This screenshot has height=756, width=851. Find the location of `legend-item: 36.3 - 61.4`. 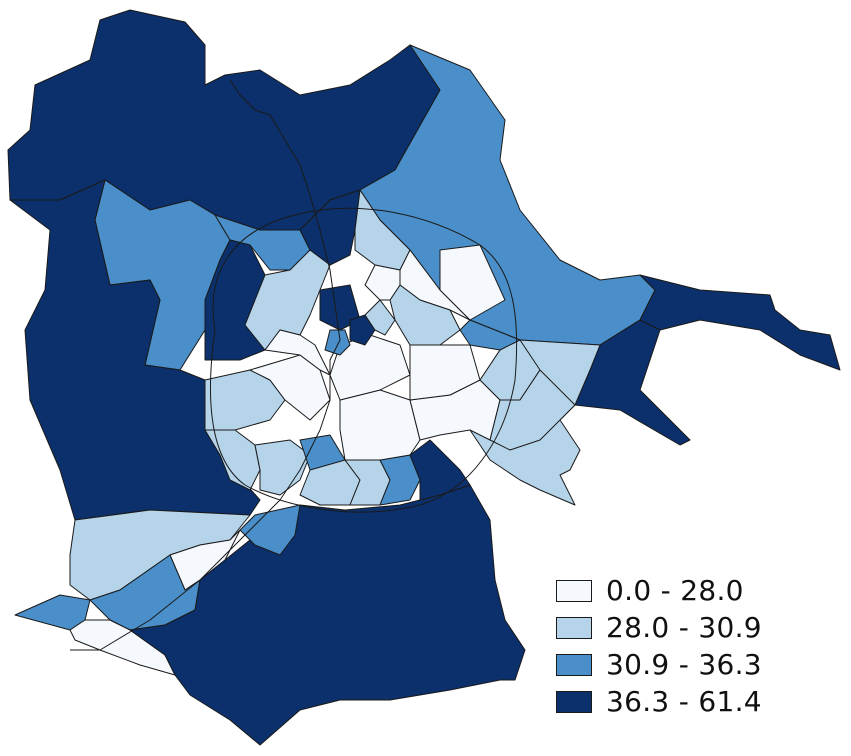

legend-item: 36.3 - 61.4 is located at coordinates (696, 701).